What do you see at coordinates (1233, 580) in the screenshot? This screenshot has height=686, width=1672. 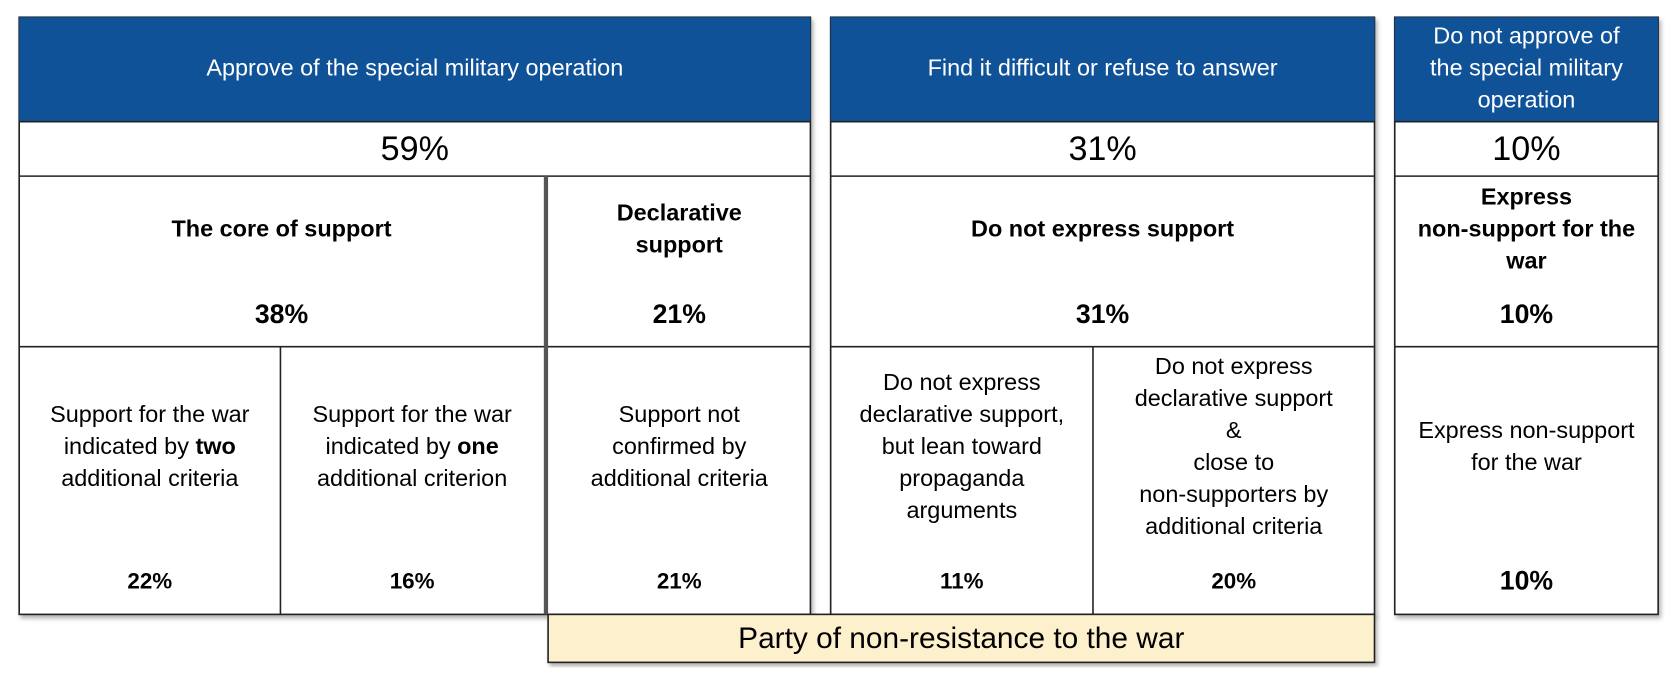 I see `part-share: 20%` at bounding box center [1233, 580].